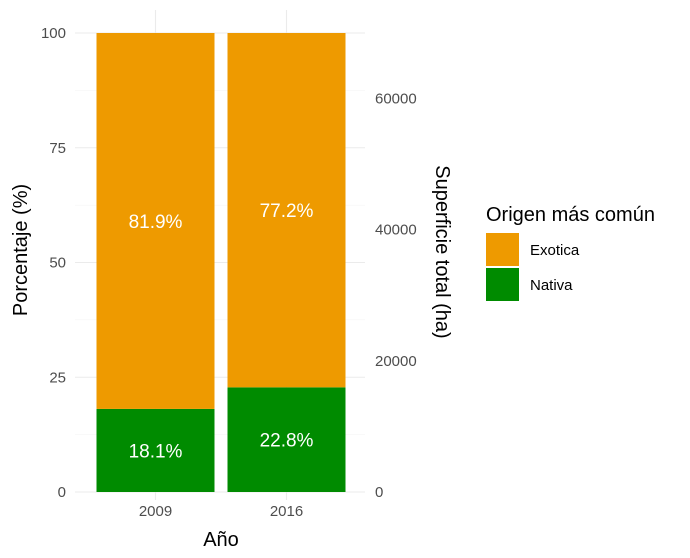  Describe the element at coordinates (555, 250) in the screenshot. I see `legend-label-exotica: Exotica` at that location.